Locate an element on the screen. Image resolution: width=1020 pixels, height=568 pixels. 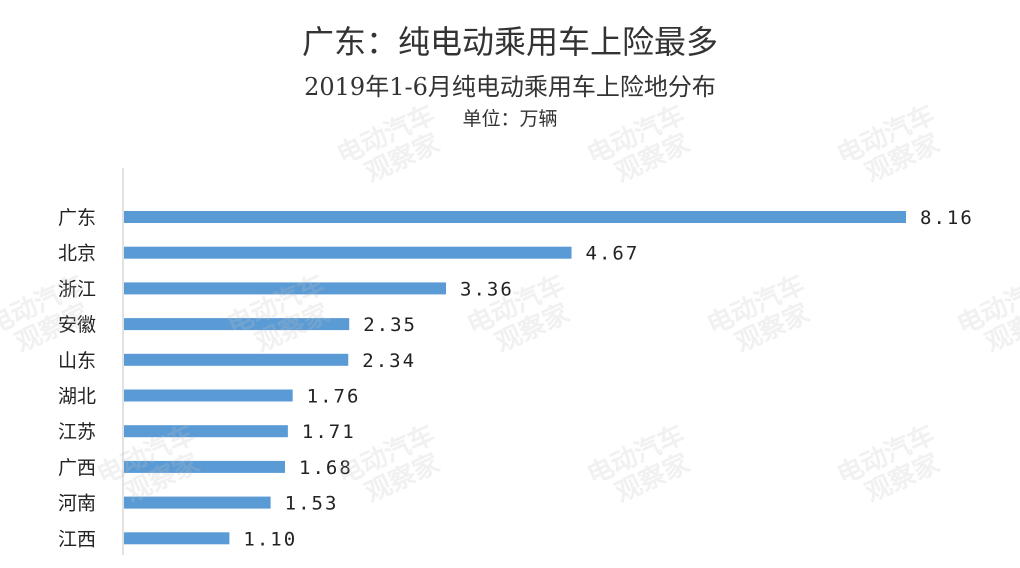
data-label: 1.53 is located at coordinates (312, 504).